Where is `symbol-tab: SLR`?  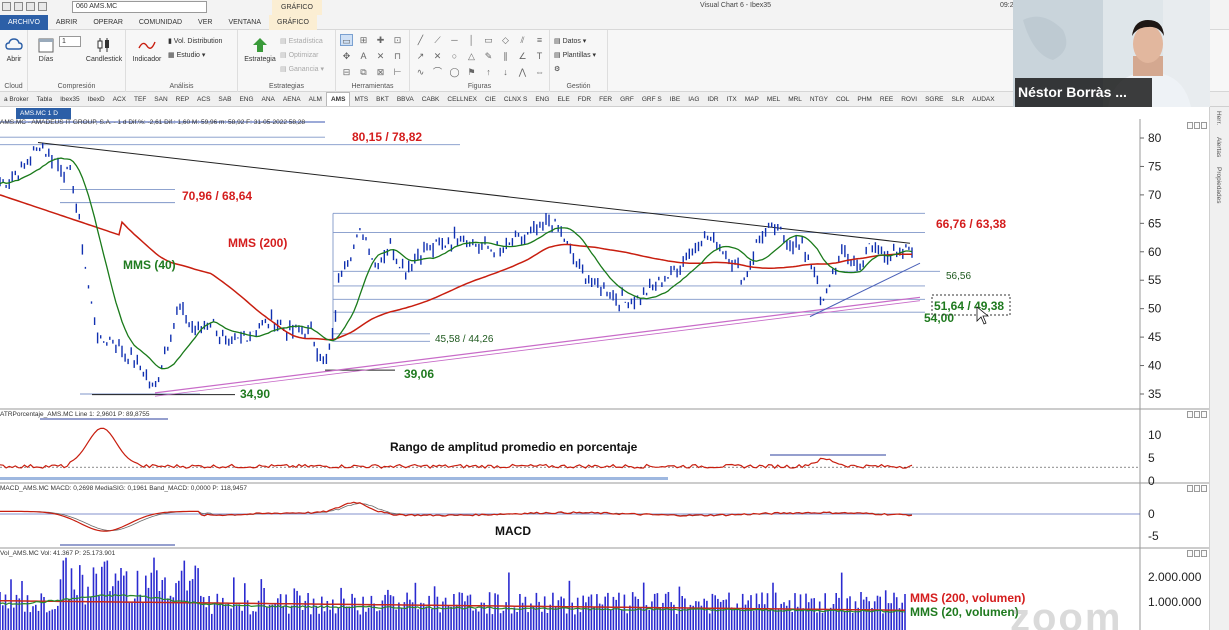
symbol-tab: SLR is located at coordinates (958, 99).